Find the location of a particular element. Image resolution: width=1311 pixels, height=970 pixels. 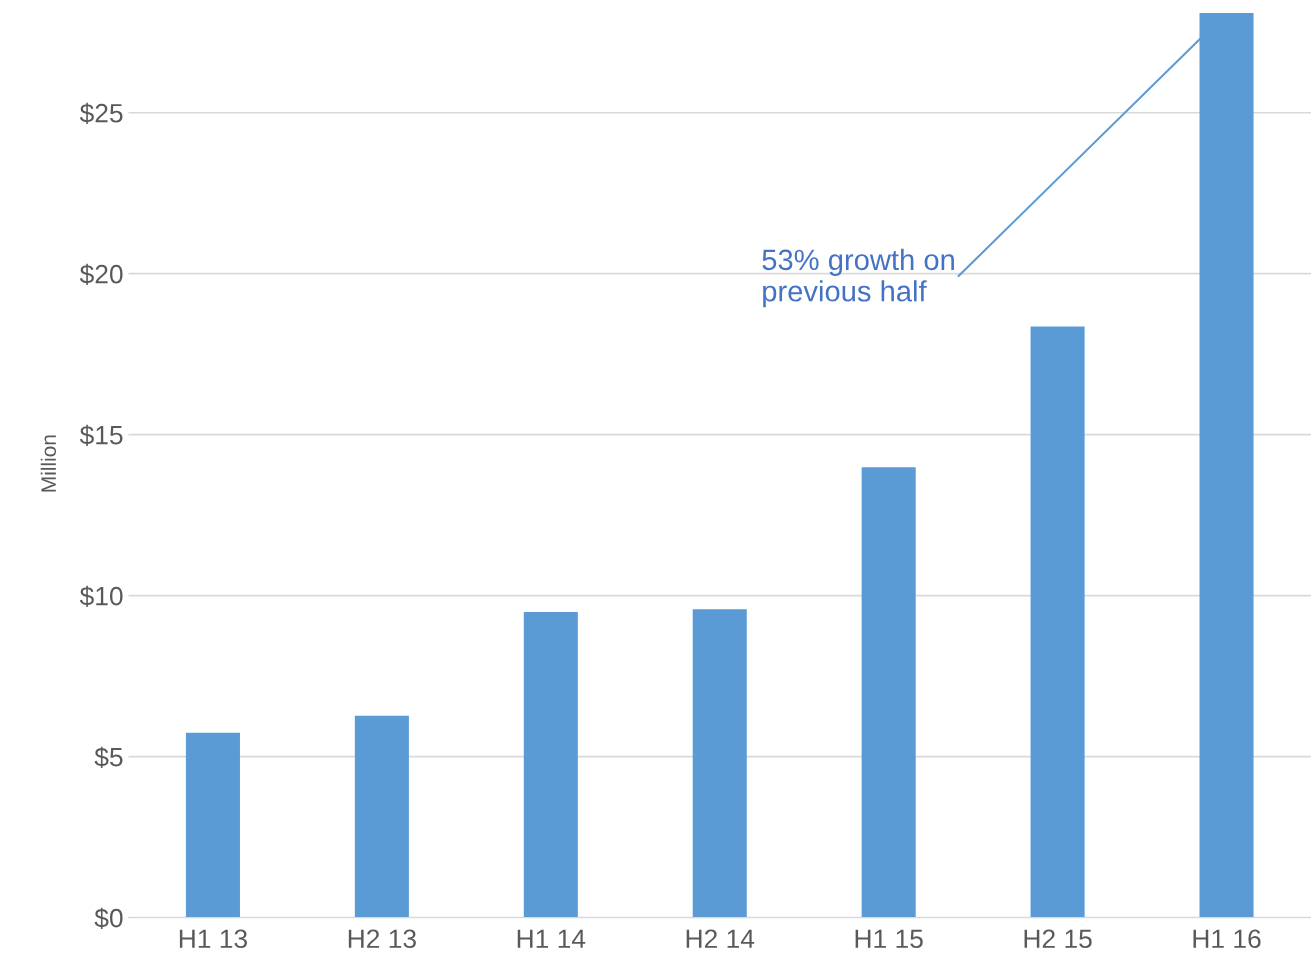

x-tick-label: H1 14 is located at coordinates (551, 938).